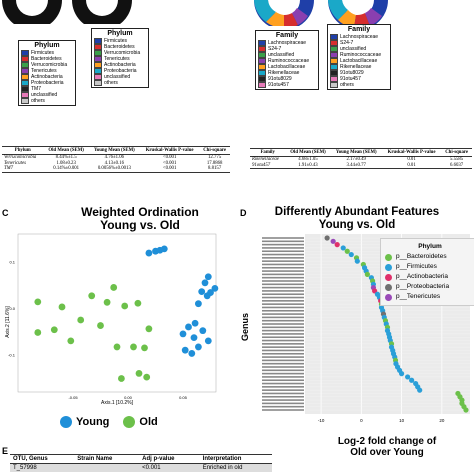  I want to click on abundance-xlabel-line1: Log-2 fold change of, so click(387, 441).